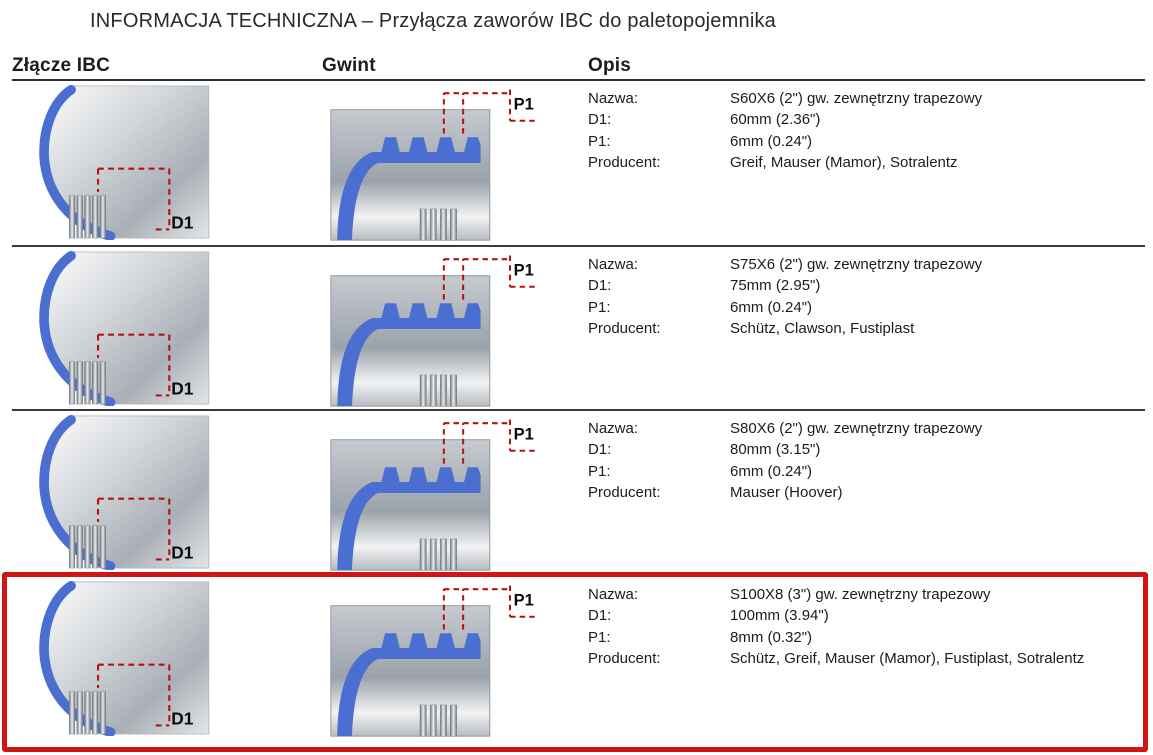 This screenshot has width=1153, height=755. What do you see at coordinates (610, 65) in the screenshot?
I see `column-header-opis: Opis` at bounding box center [610, 65].